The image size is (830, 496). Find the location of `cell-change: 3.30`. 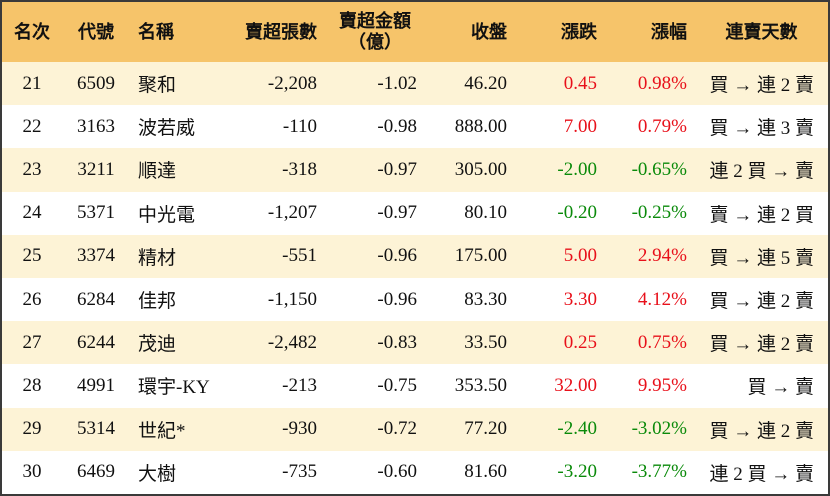

cell-change: 3.30 is located at coordinates (560, 299).